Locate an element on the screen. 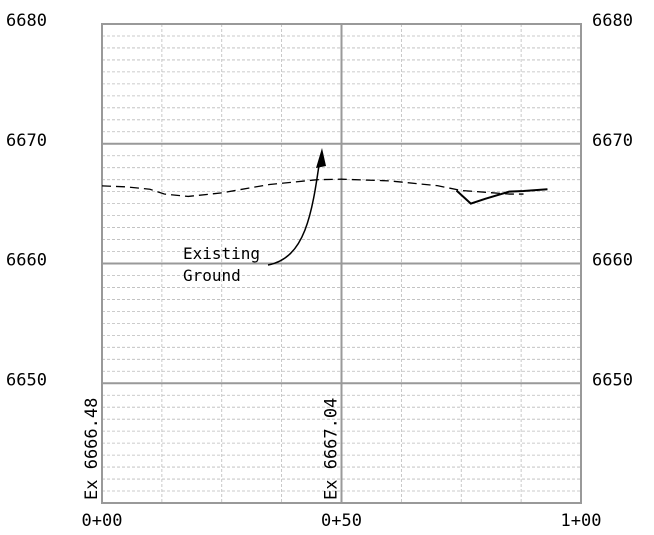 The width and height of the screenshot is (654, 535). y-tick-label-right: 6680 is located at coordinates (612, 21).